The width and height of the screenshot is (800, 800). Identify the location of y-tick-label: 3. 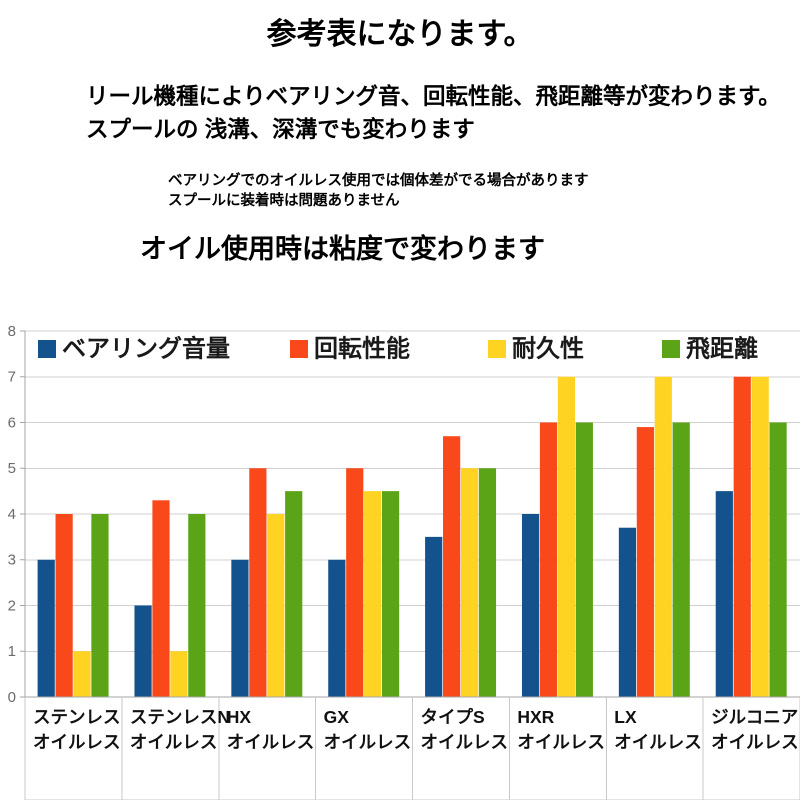
(12, 560).